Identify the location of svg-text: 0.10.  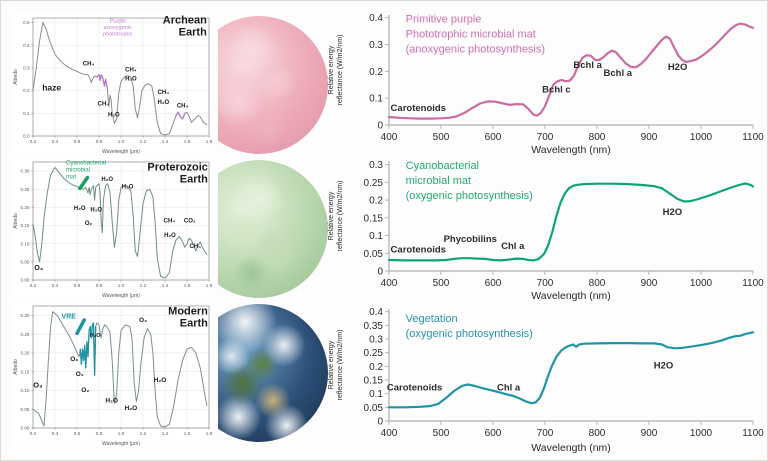
(25, 390).